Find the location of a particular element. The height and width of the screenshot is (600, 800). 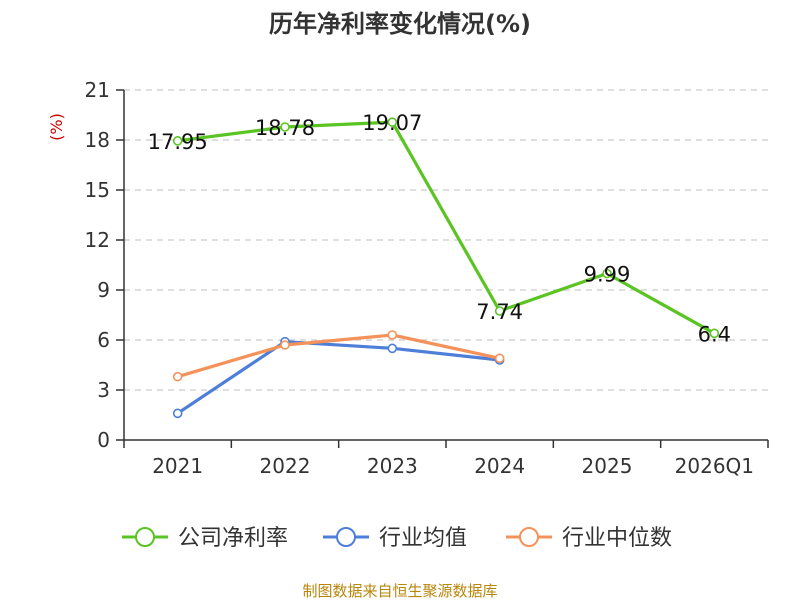

y-tick-label: 3 is located at coordinates (103, 390).